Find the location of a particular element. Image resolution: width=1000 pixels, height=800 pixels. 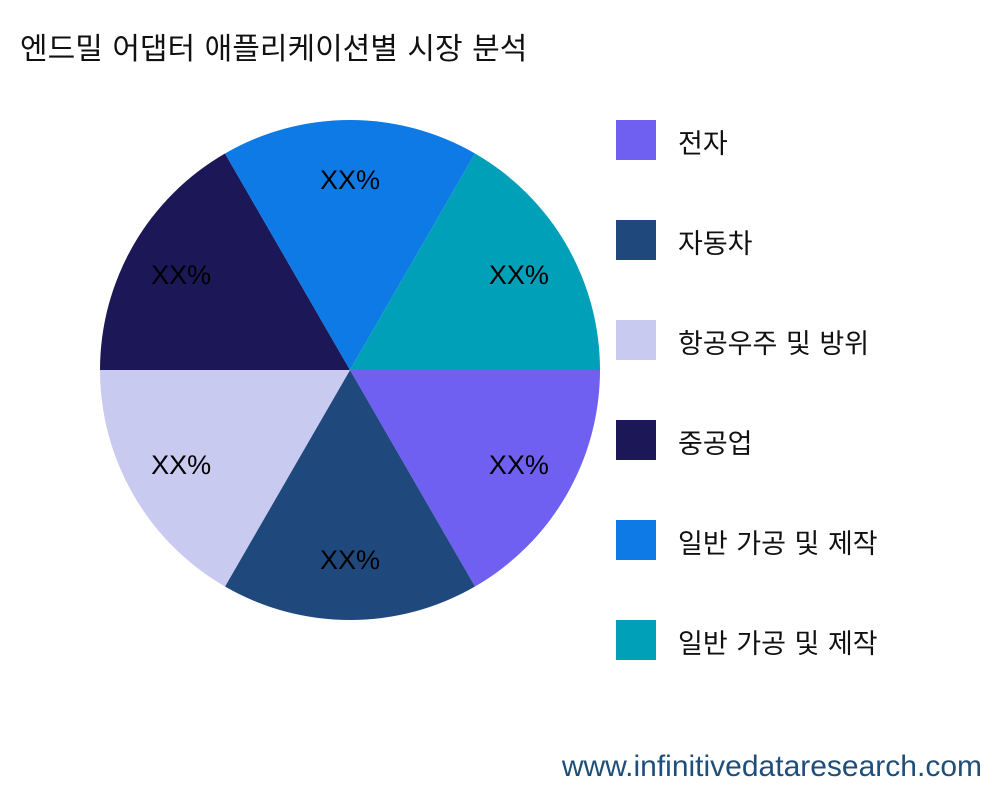

legend-item: 전자 is located at coordinates (796, 140).